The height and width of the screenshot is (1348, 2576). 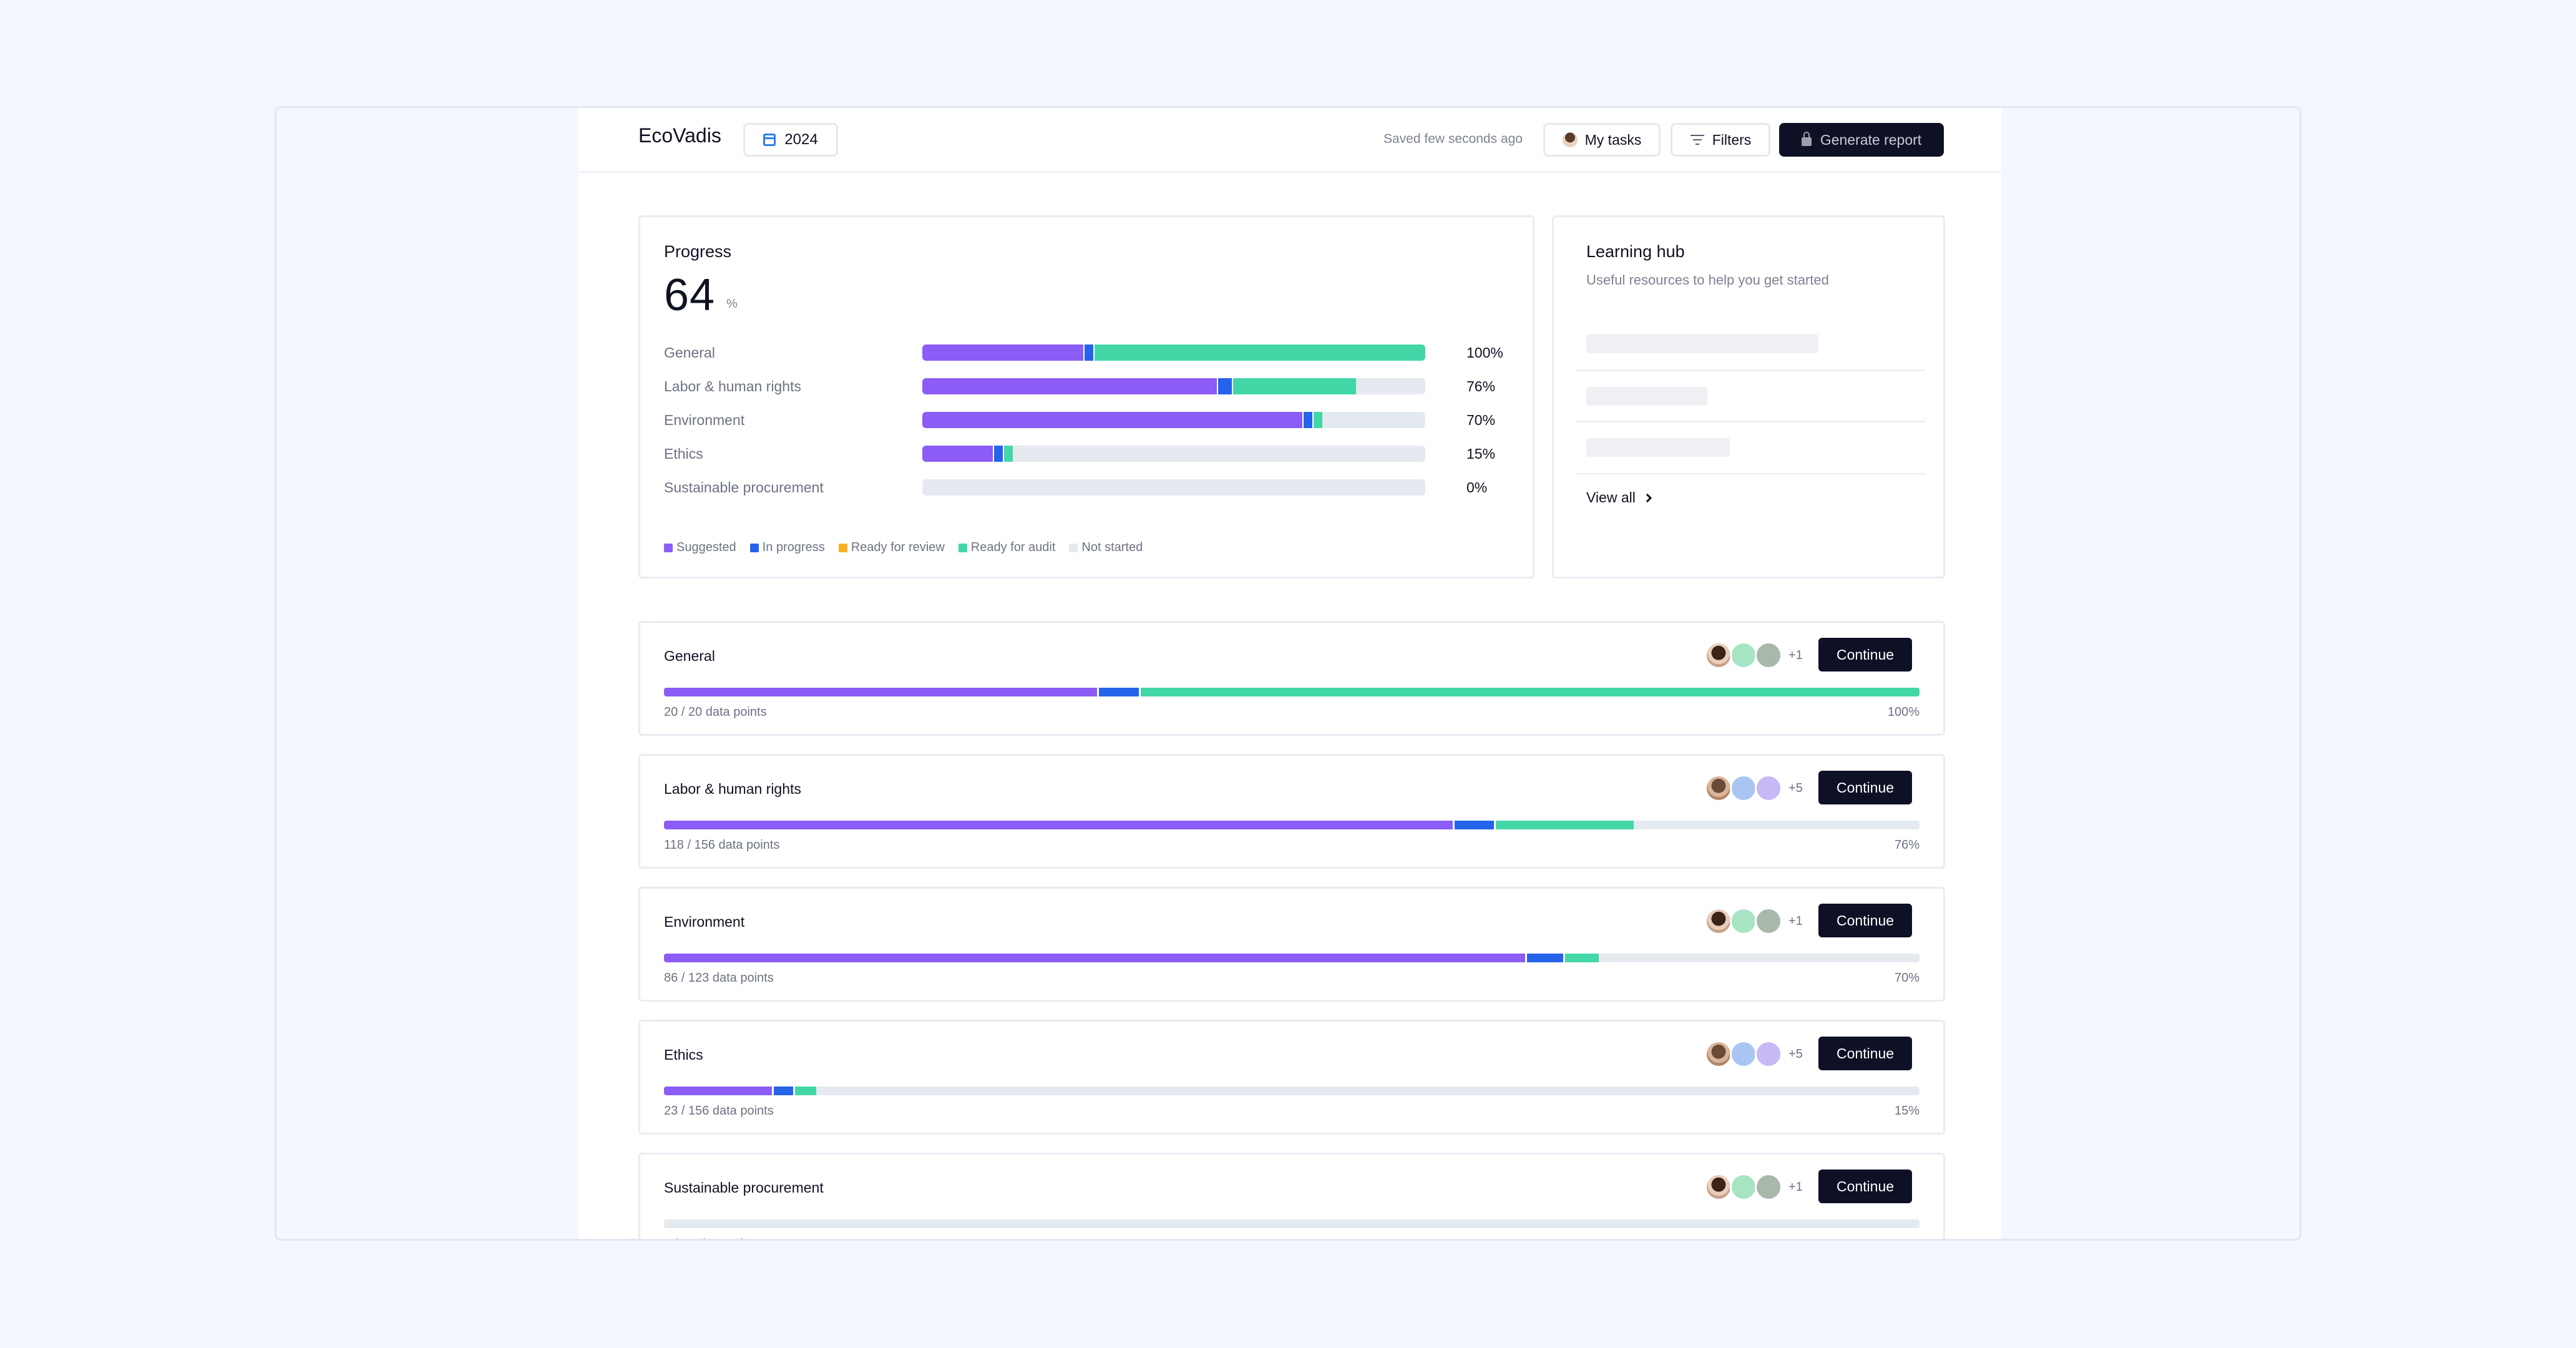 What do you see at coordinates (704, 420) in the screenshot?
I see `progress-row-label: Environment` at bounding box center [704, 420].